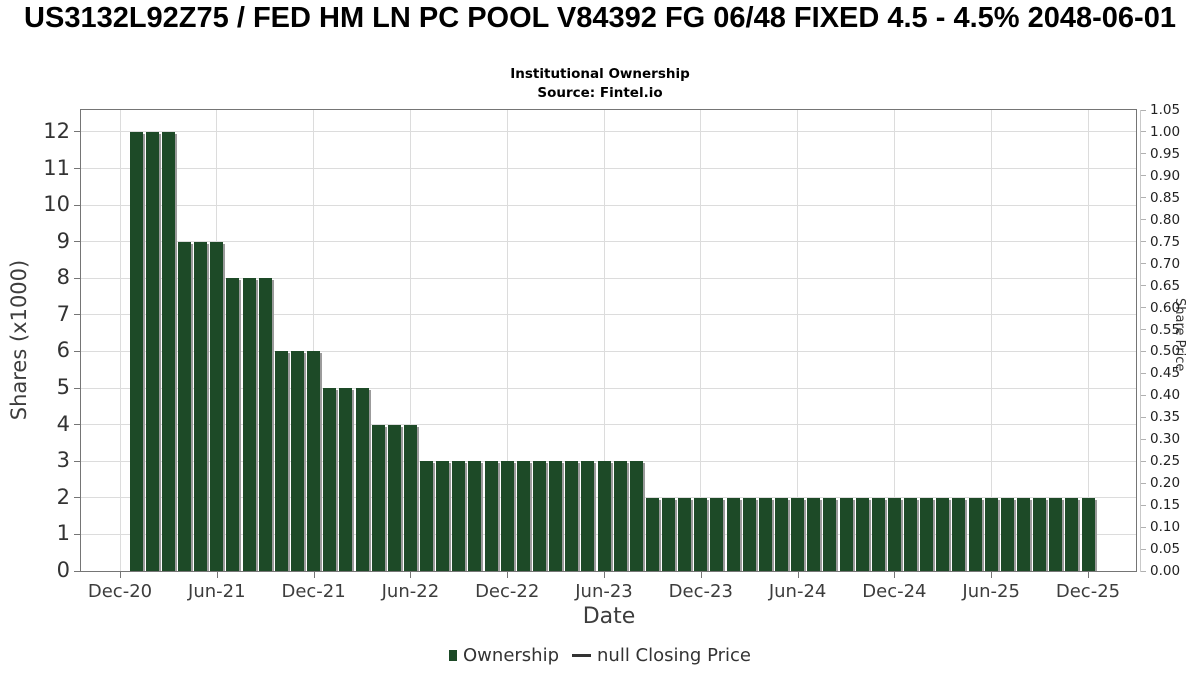 The width and height of the screenshot is (1200, 675). Describe the element at coordinates (217, 591) in the screenshot. I see `x-tick-label: Jun-21` at that location.